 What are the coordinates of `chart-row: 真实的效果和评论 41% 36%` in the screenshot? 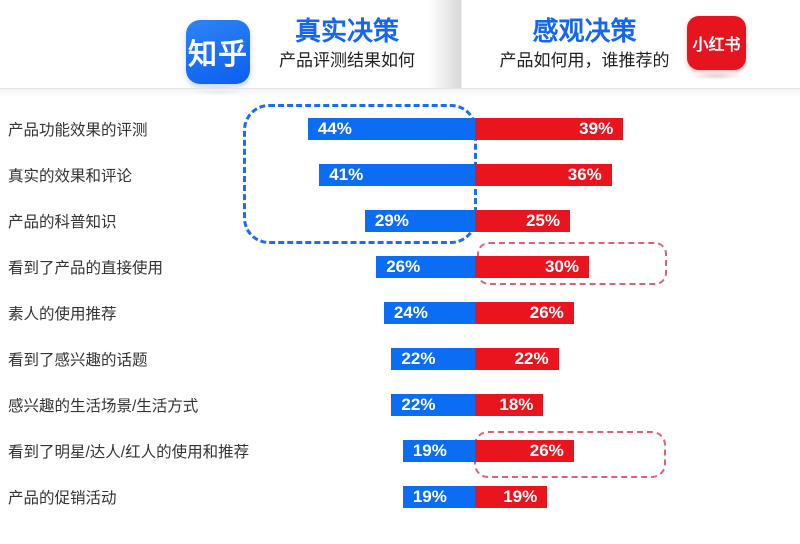 It's located at (400, 175).